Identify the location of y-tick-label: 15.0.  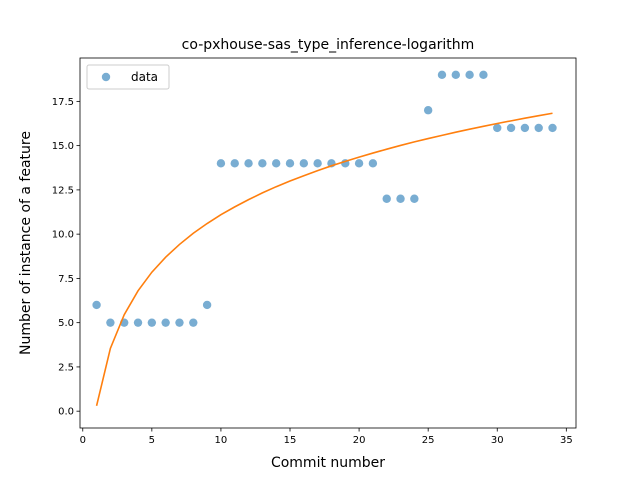
(63, 146).